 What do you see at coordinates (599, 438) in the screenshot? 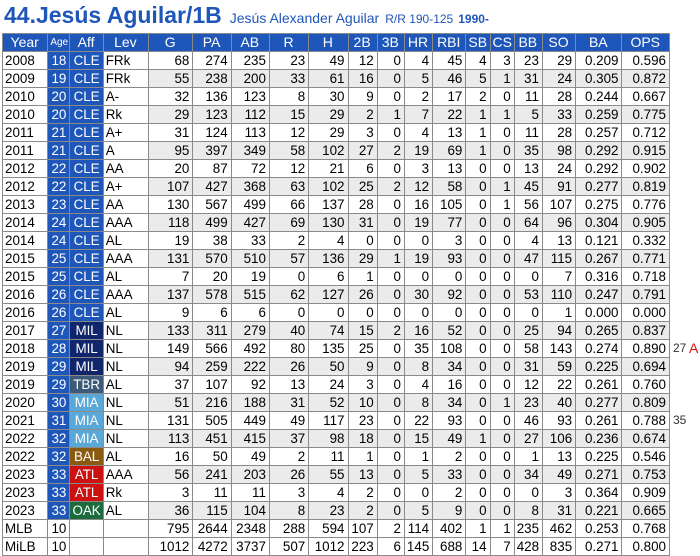
I see `cell-ba: 0.236` at bounding box center [599, 438].